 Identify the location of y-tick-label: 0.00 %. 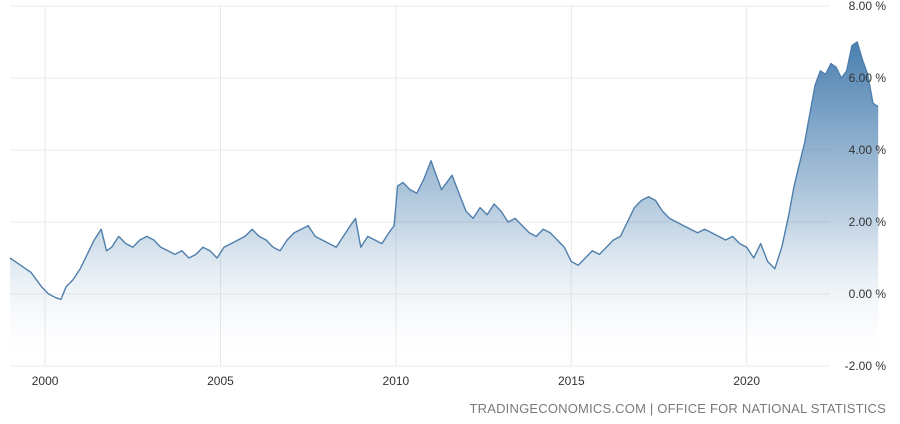
(868, 294).